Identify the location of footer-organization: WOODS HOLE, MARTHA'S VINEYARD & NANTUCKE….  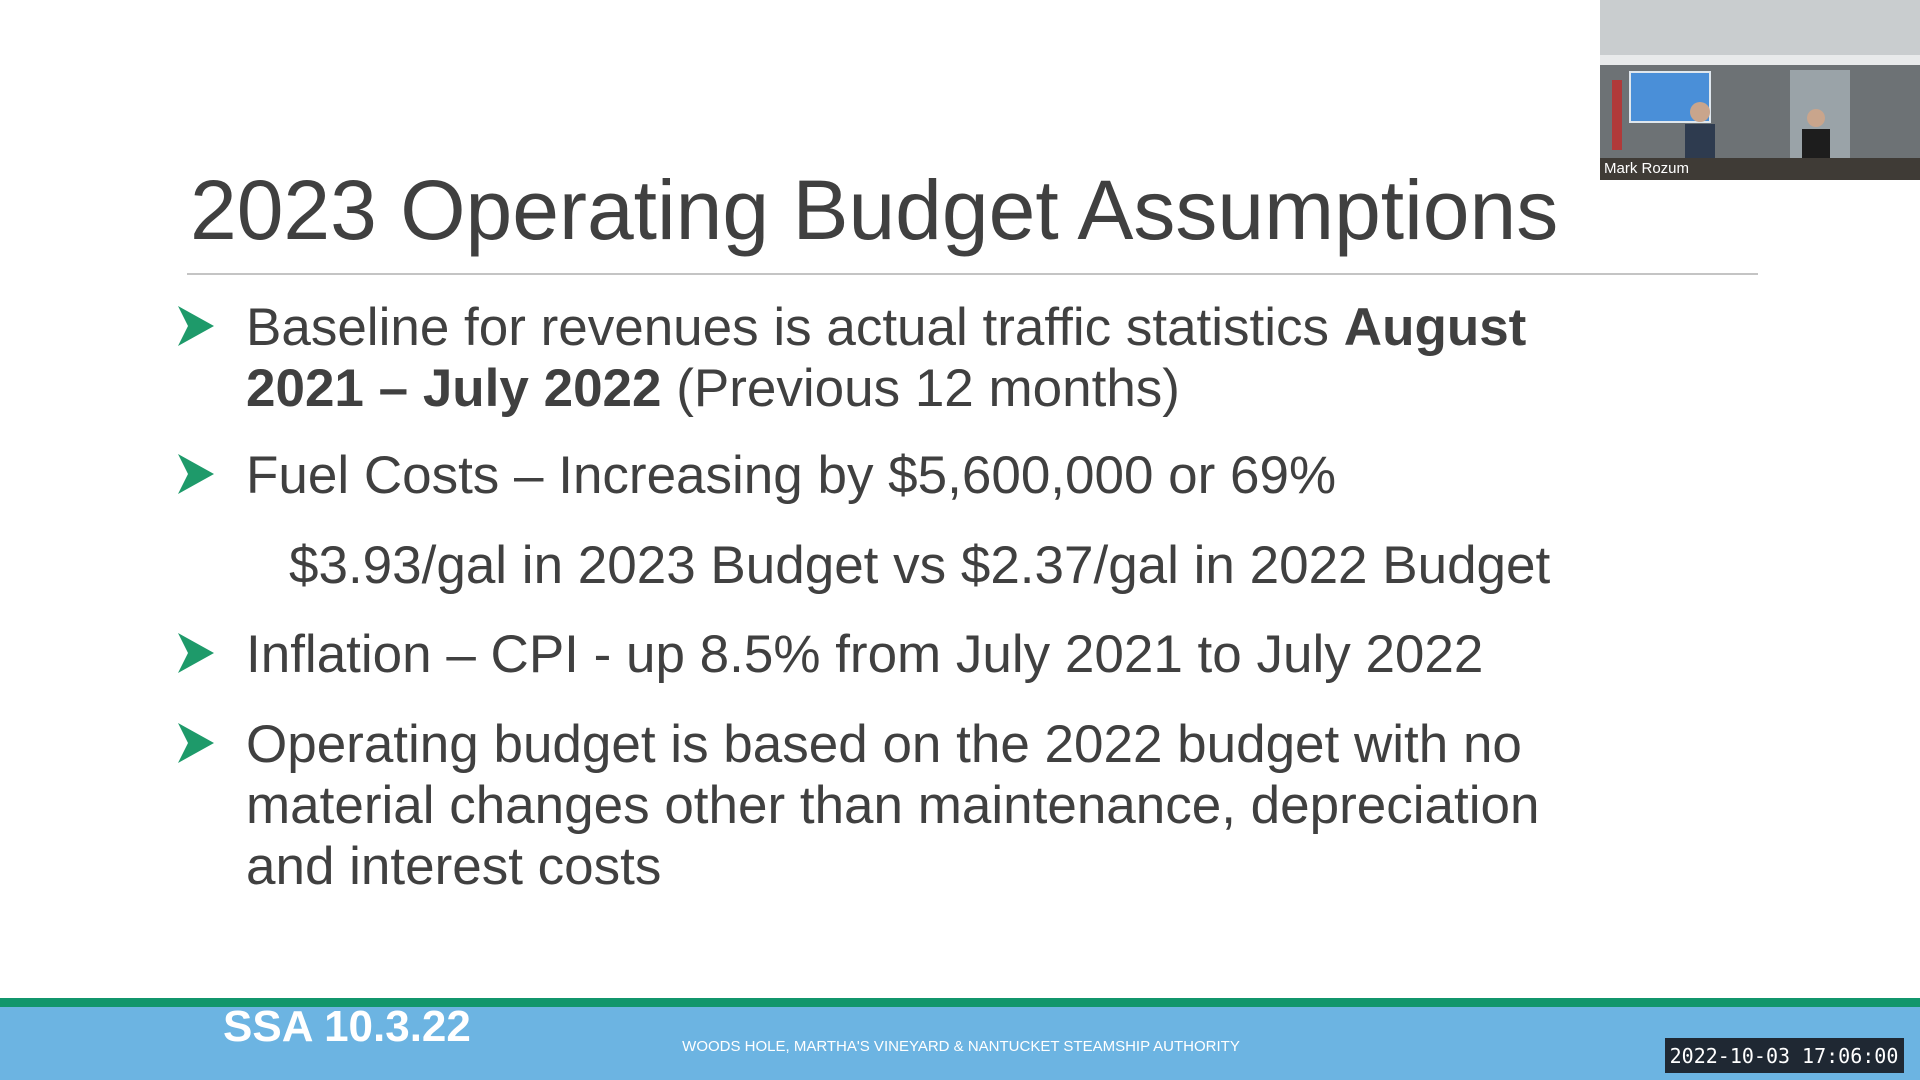
(961, 1046).